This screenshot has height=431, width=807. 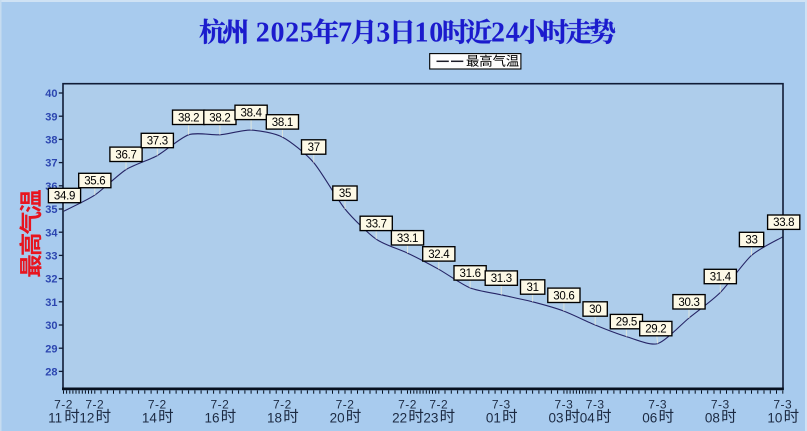 What do you see at coordinates (407, 239) in the screenshot?
I see `svg-text: 33.1` at bounding box center [407, 239].